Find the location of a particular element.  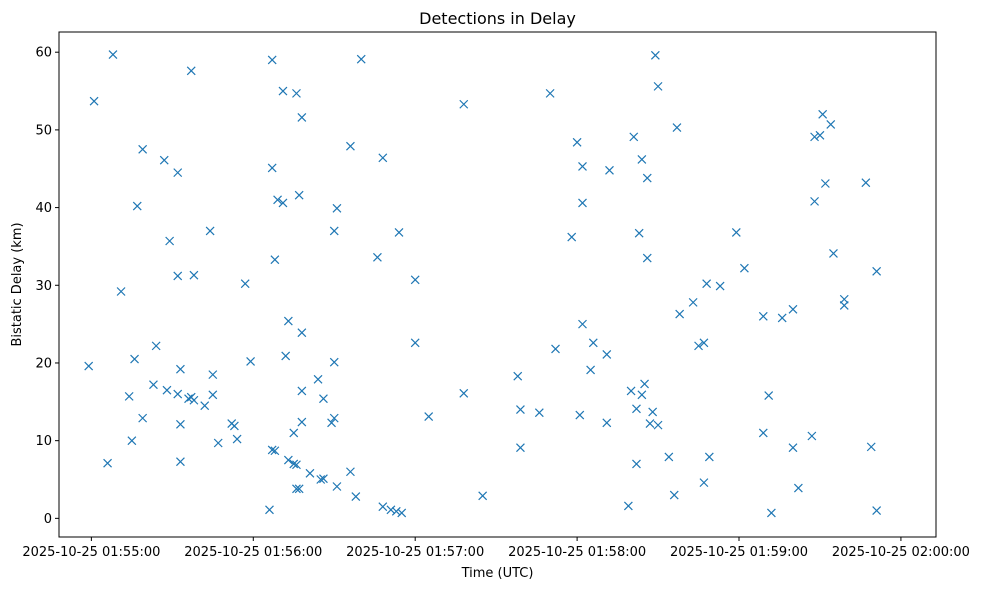

x-tick-label: 2025-10-25 01:59:00 is located at coordinates (739, 552).